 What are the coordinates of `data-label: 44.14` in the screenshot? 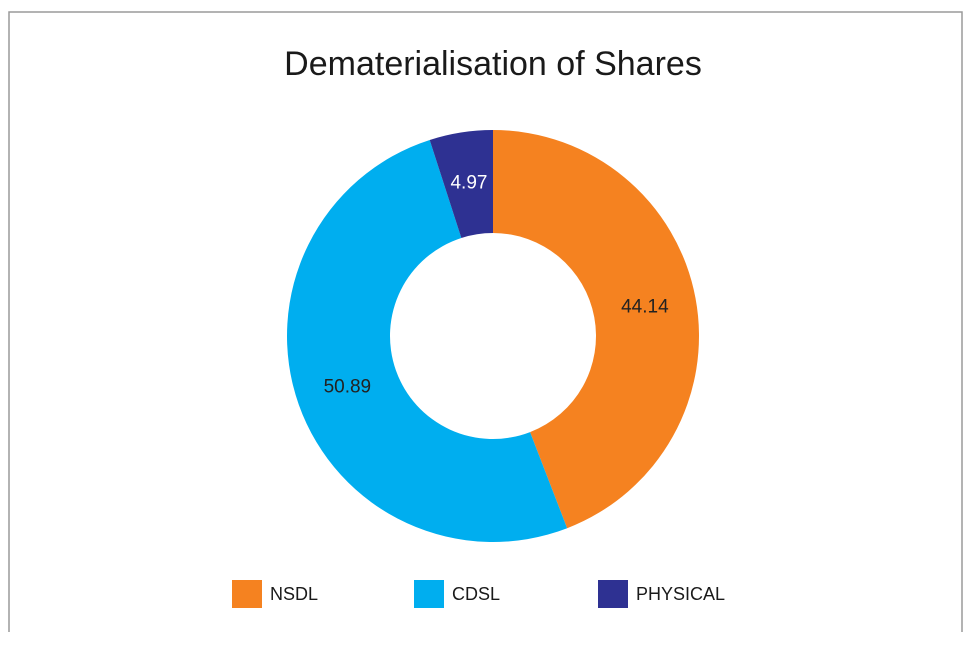 It's located at (645, 307).